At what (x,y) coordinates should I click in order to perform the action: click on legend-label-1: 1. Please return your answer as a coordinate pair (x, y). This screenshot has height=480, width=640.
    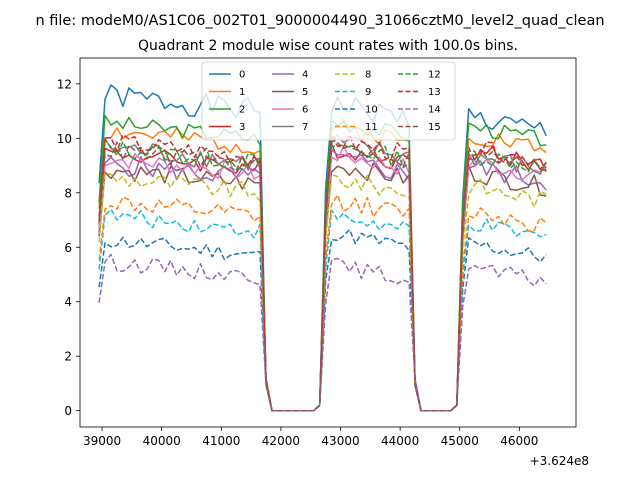
    Looking at the image, I should click on (242, 92).